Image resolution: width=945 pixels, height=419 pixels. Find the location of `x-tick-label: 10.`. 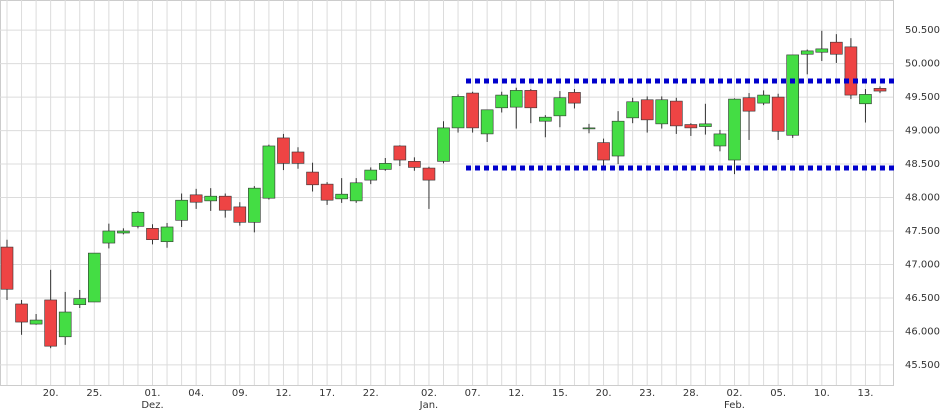

x-tick-label: 10. is located at coordinates (822, 393).